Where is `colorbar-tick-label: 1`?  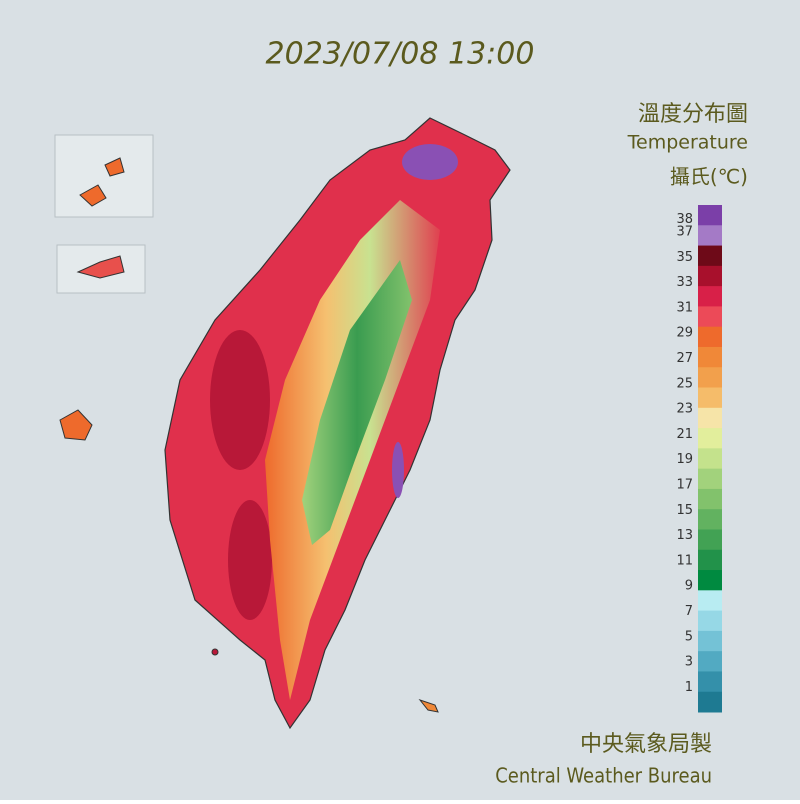 colorbar-tick-label: 1 is located at coordinates (689, 687).